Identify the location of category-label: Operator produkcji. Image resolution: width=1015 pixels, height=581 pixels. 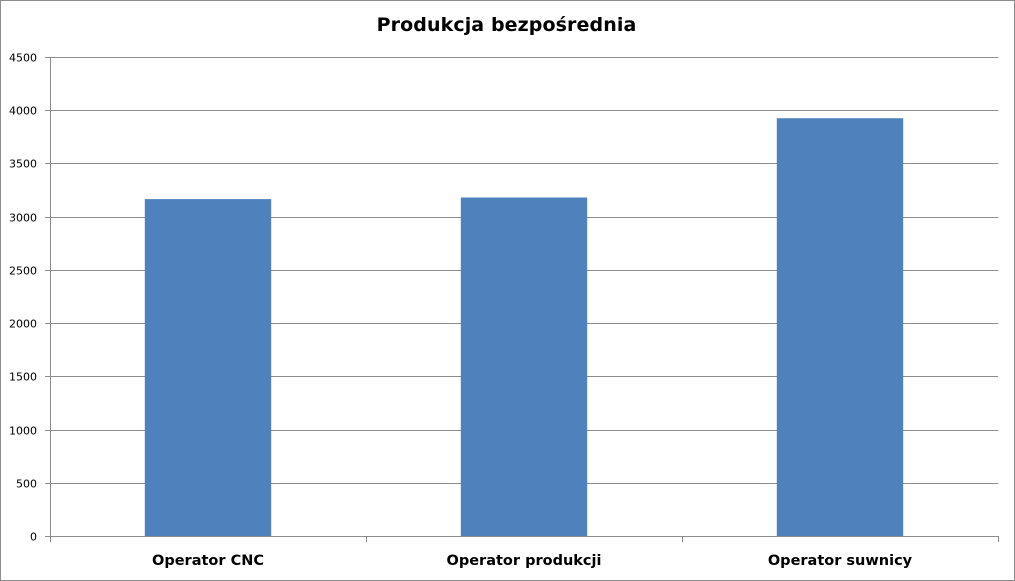
(524, 561).